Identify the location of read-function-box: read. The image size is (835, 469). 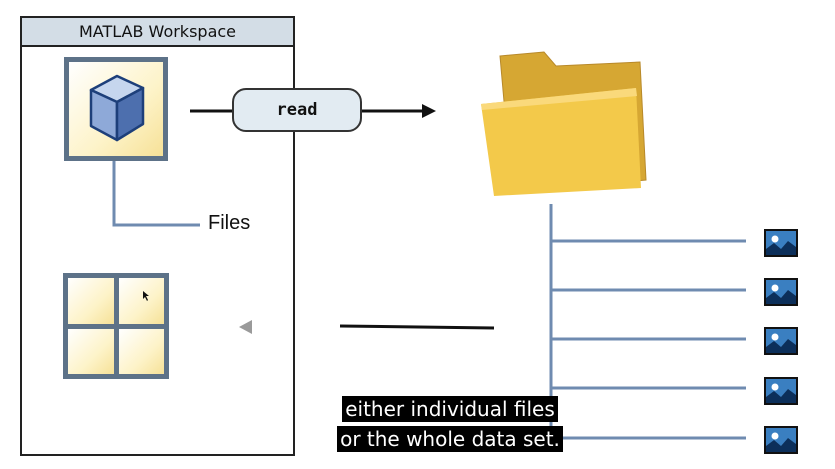
(297, 110).